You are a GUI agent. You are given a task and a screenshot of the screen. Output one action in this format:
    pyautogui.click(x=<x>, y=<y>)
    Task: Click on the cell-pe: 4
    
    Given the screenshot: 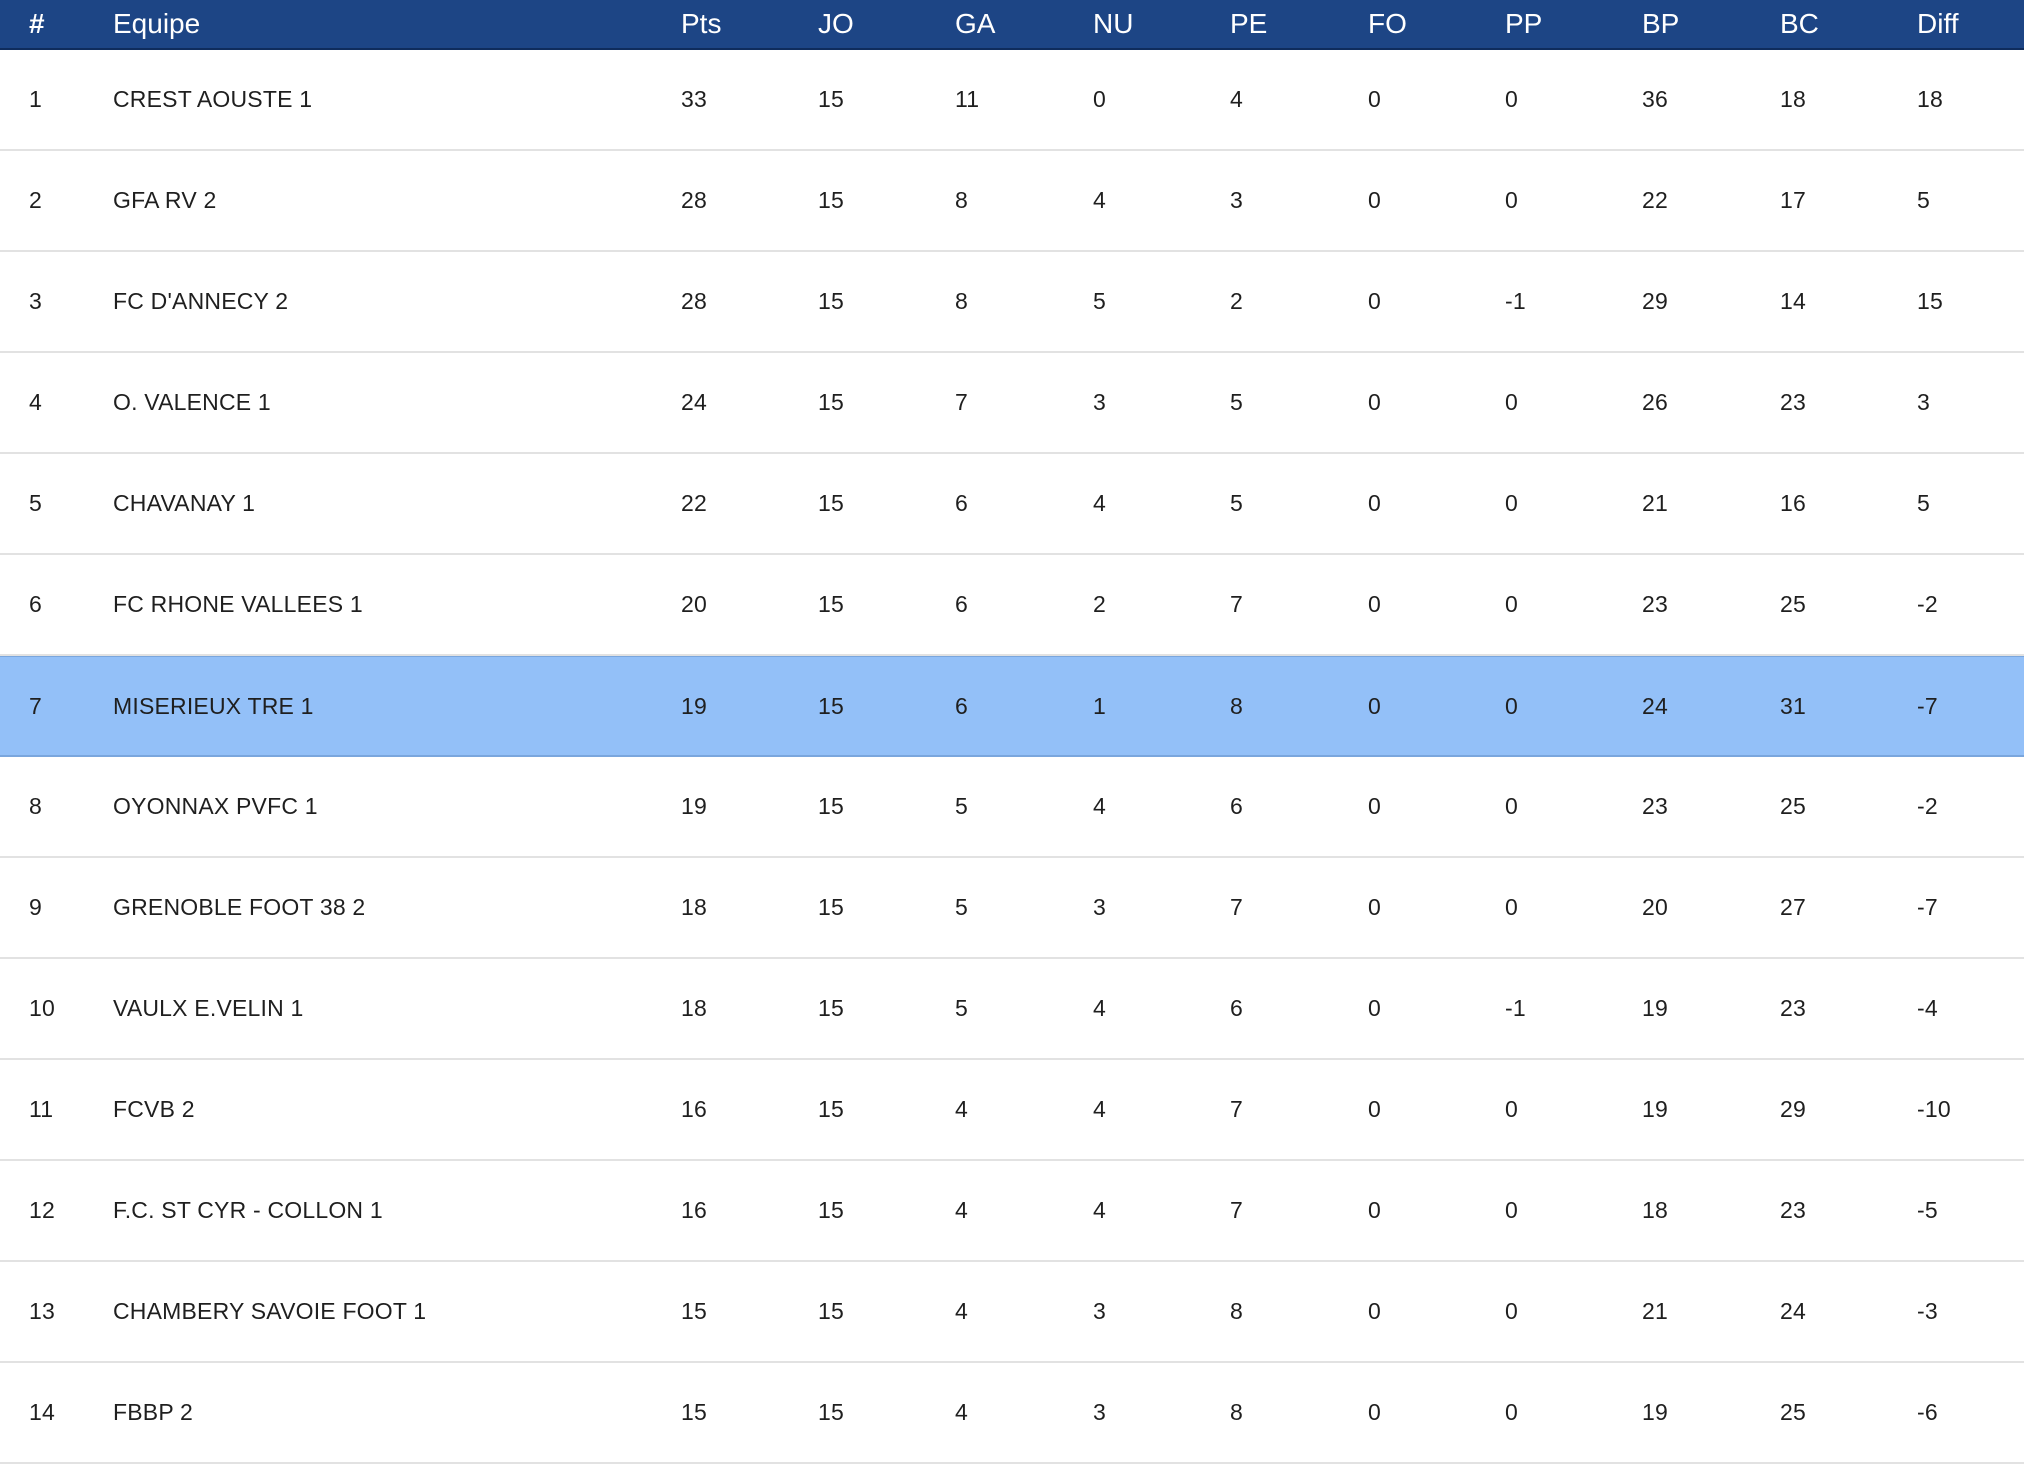 What is the action you would take?
    pyautogui.click(x=1236, y=99)
    